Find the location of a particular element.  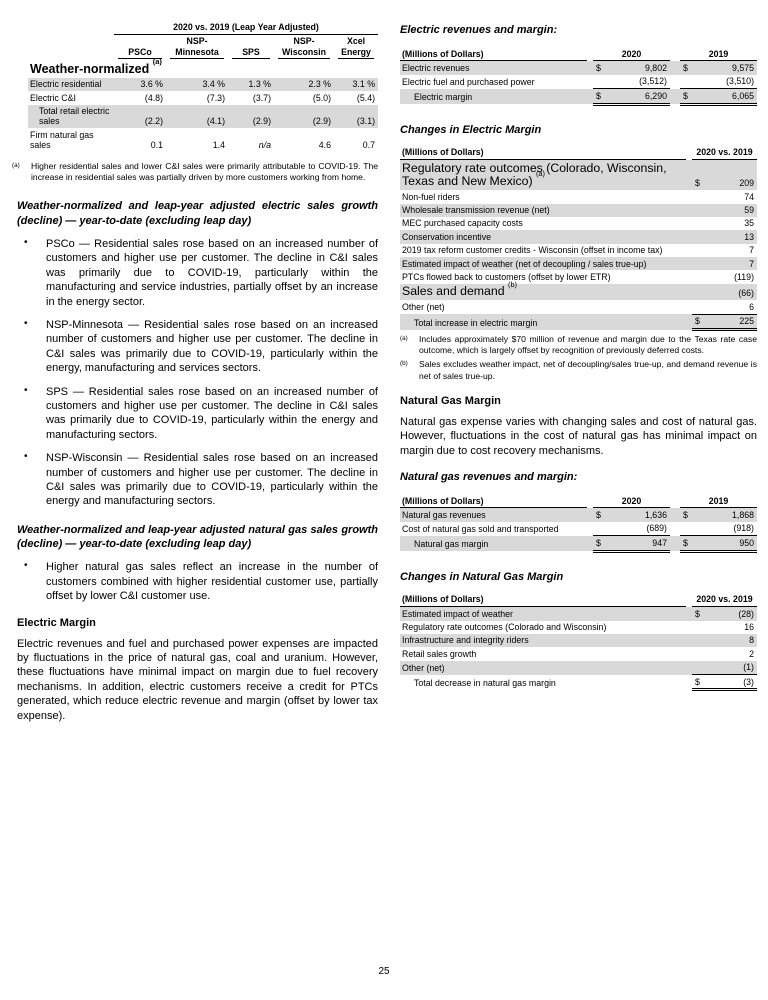

cell-value: 209 is located at coordinates (730, 175).